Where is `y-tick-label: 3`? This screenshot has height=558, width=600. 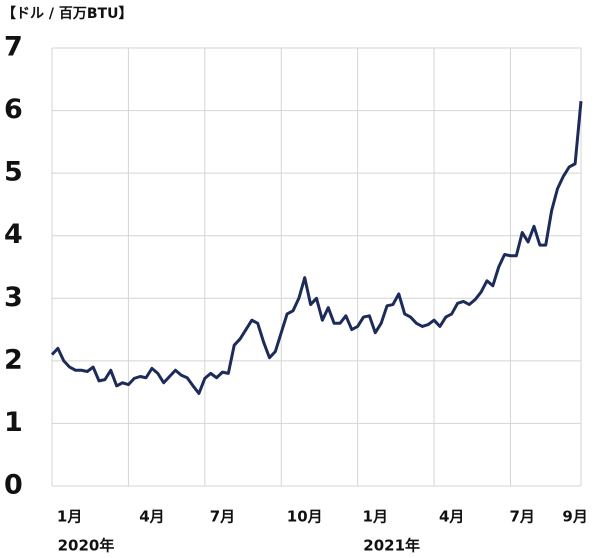
y-tick-label: 3 is located at coordinates (13, 297).